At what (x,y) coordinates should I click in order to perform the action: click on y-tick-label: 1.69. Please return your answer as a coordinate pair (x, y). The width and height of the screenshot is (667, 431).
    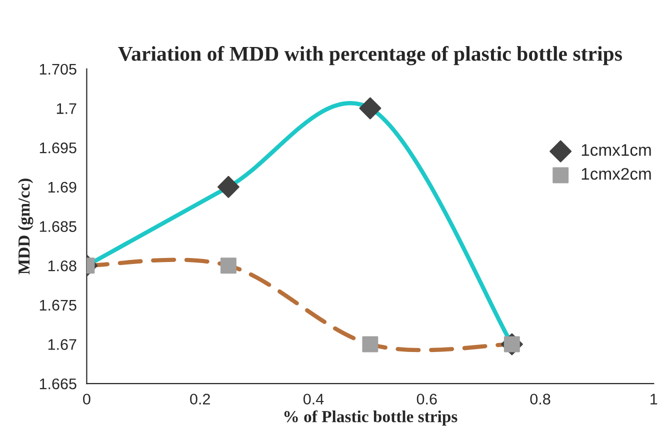
    Looking at the image, I should click on (62, 187).